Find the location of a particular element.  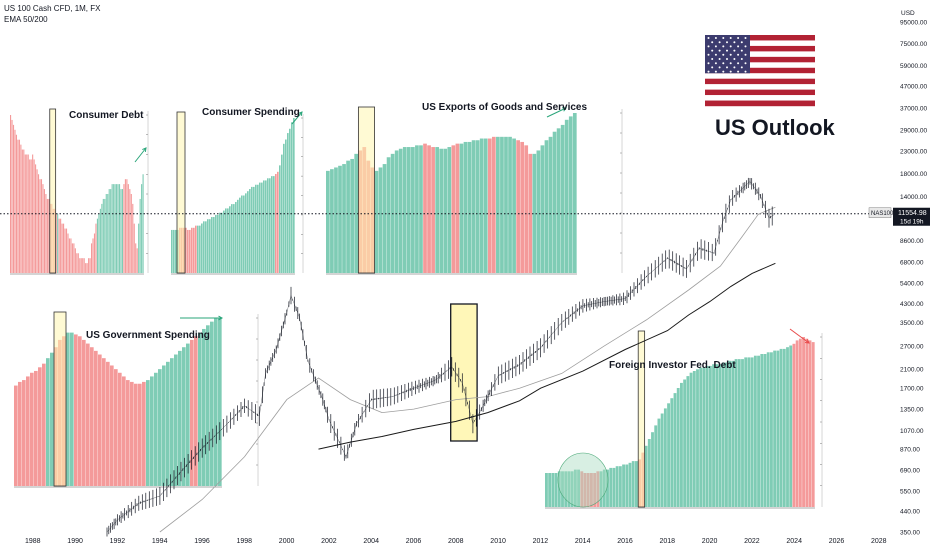

last-price-badge is located at coordinates (911, 216).